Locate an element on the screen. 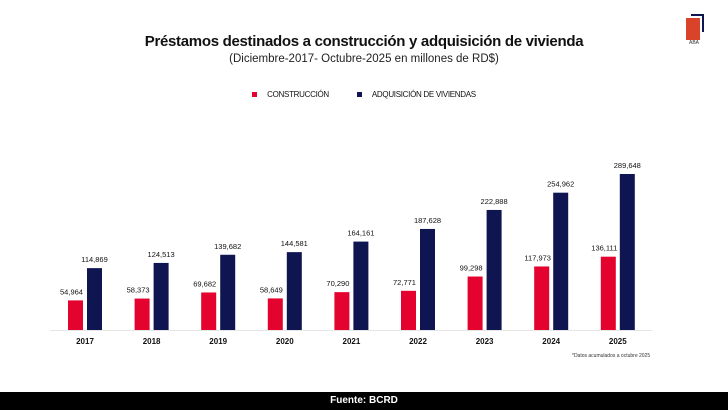 The height and width of the screenshot is (410, 728). x-tick-label: 2021 is located at coordinates (352, 341).